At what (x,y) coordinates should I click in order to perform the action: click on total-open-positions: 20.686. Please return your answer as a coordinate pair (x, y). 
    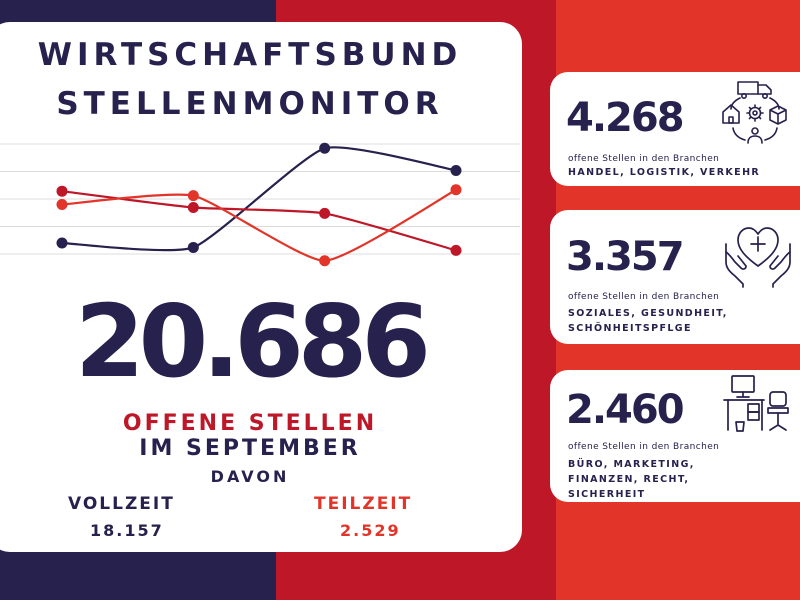
    Looking at the image, I should click on (253, 341).